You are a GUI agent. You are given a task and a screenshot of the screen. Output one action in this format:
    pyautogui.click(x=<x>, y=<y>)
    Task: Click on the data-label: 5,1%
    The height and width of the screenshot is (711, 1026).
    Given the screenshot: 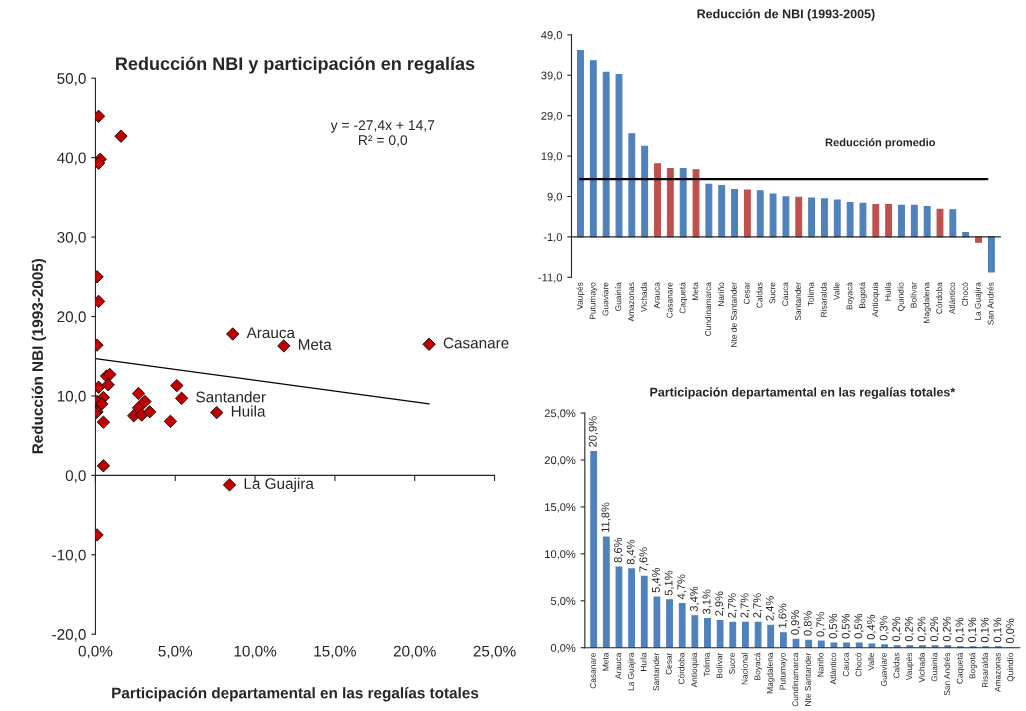 What is the action you would take?
    pyautogui.click(x=669, y=583)
    